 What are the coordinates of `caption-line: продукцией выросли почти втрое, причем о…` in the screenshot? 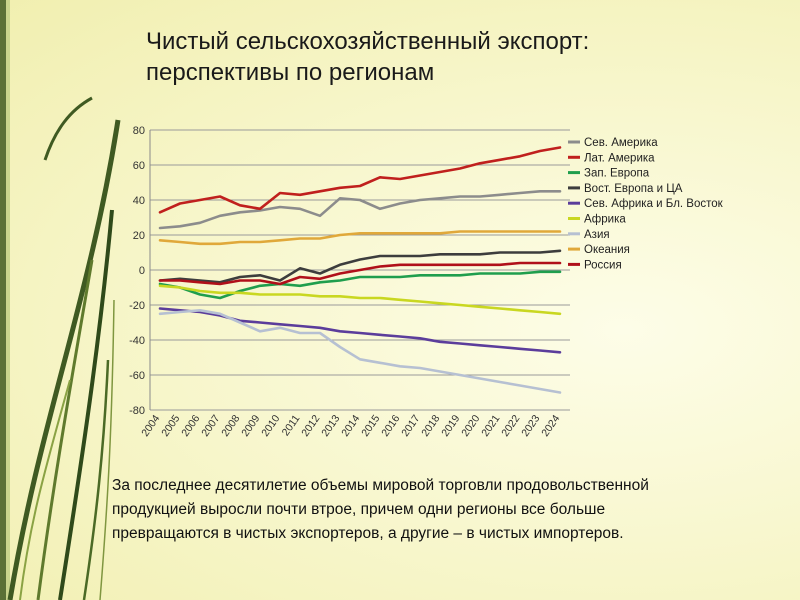 It's located at (359, 509).